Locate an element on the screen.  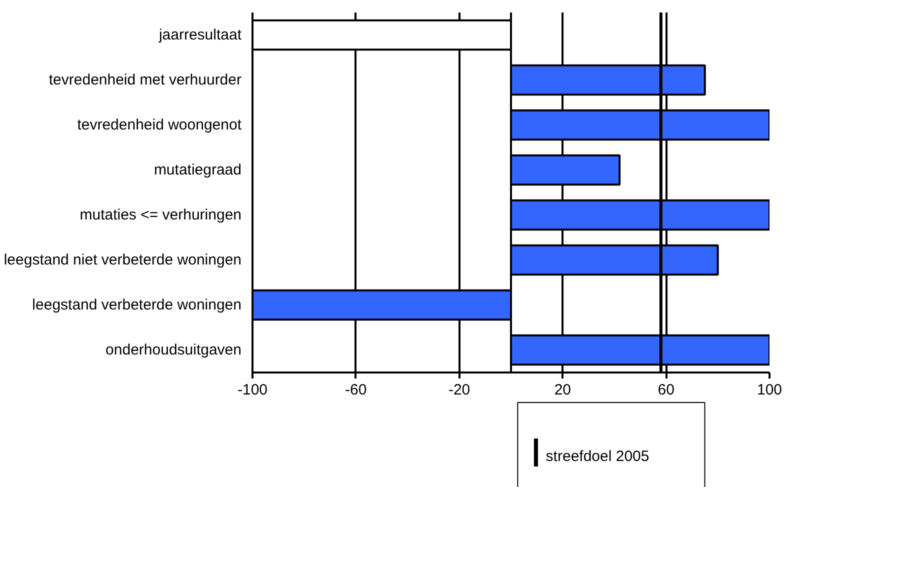
y-tick-label: onderhoudsuitgaven is located at coordinates (174, 350).